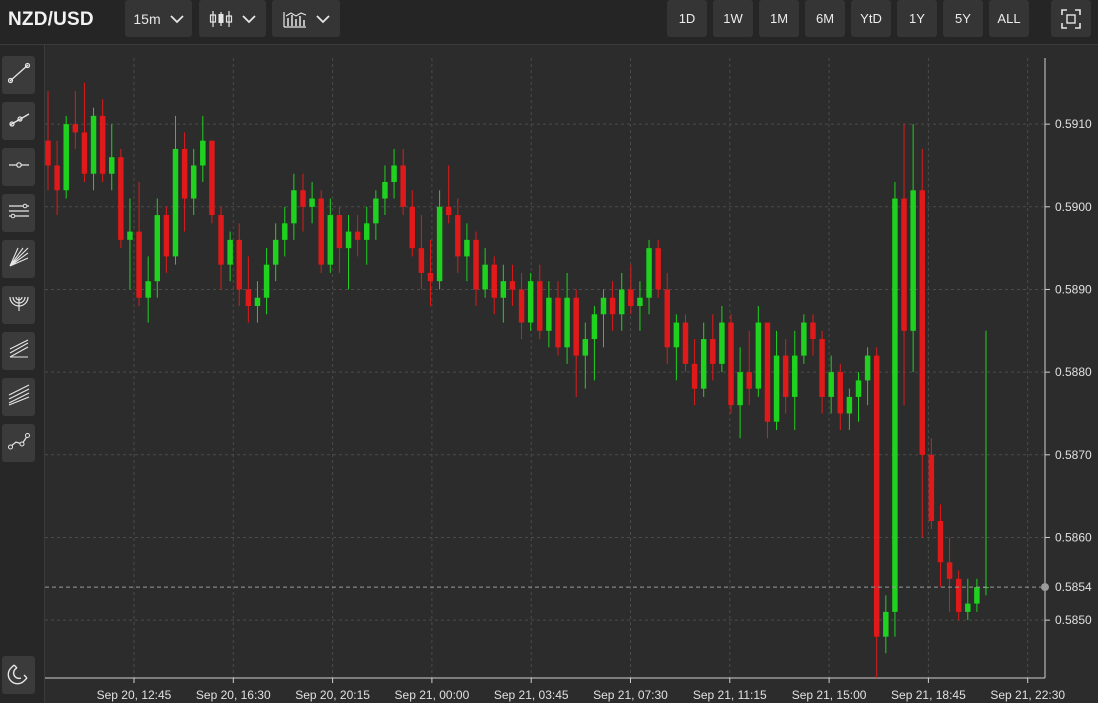 The image size is (1098, 703). What do you see at coordinates (733, 18) in the screenshot?
I see `range-1w-button: 1W` at bounding box center [733, 18].